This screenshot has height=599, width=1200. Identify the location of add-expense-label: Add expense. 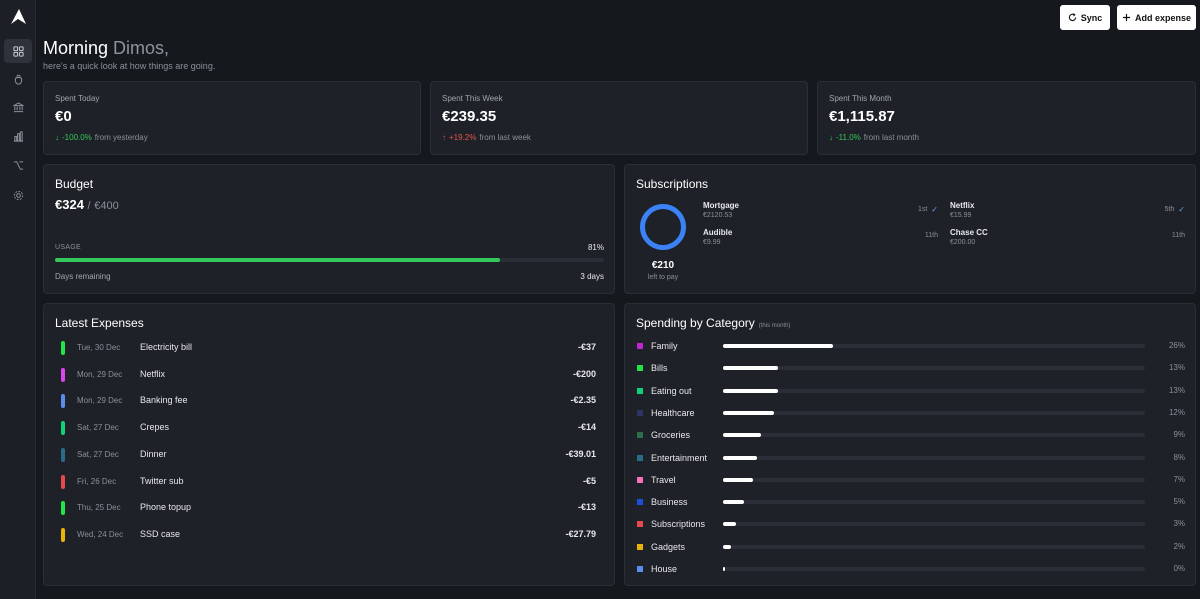
(1163, 17).